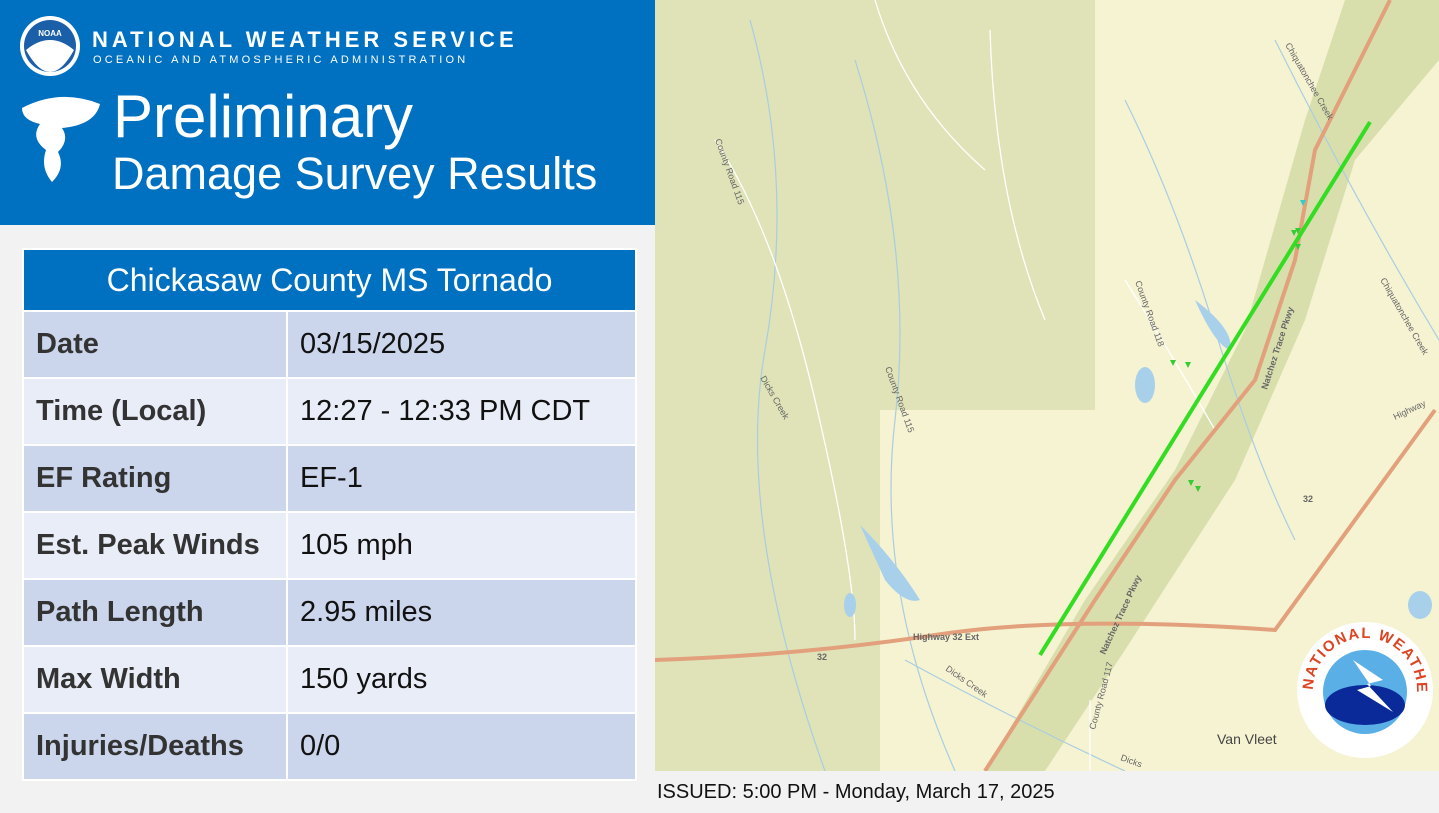 Image resolution: width=1439 pixels, height=813 pixels. Describe the element at coordinates (155, 344) in the screenshot. I see `label-cell: Date` at that location.